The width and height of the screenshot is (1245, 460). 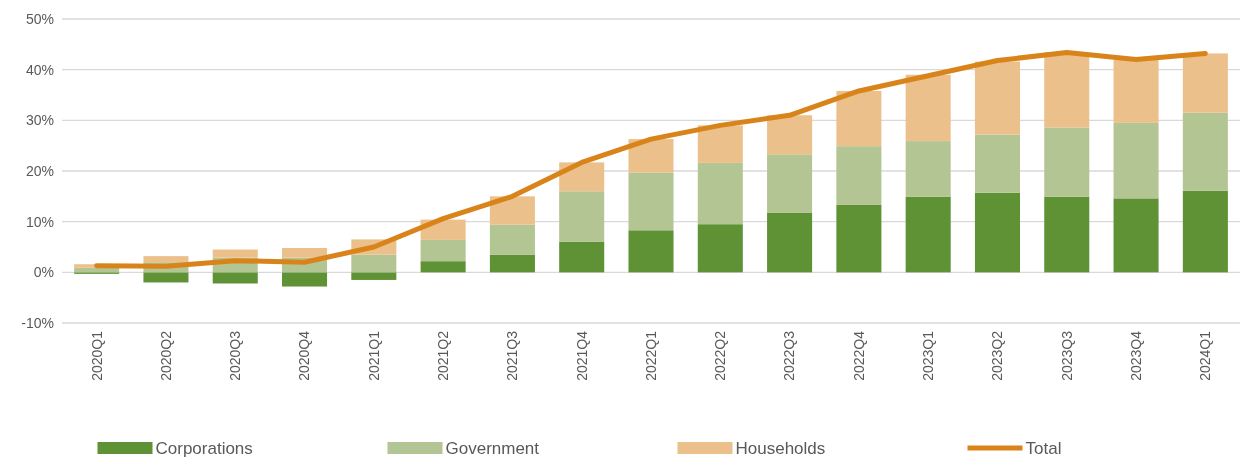 What do you see at coordinates (1043, 448) in the screenshot?
I see `legend-label: Total` at bounding box center [1043, 448].